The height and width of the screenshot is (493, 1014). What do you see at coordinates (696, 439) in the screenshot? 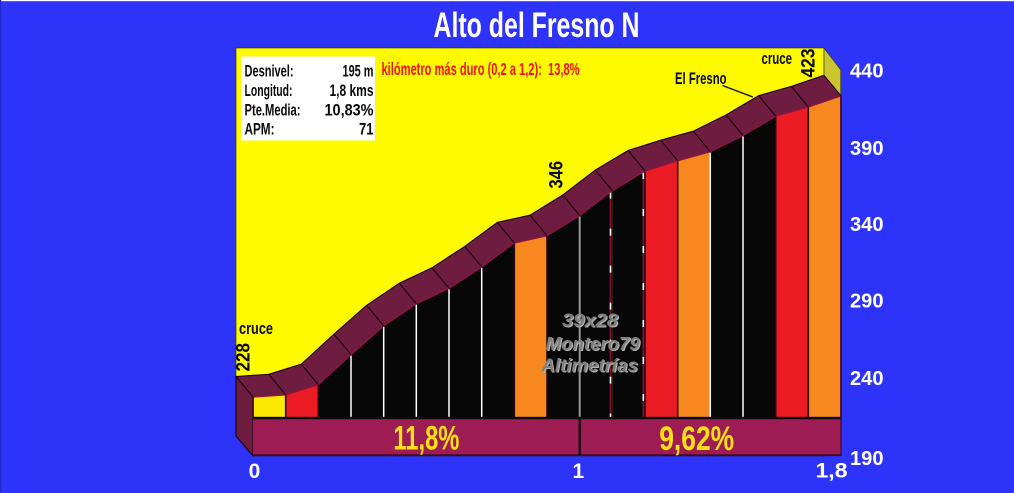
I see `svg-text: 9,62%` at bounding box center [696, 439].